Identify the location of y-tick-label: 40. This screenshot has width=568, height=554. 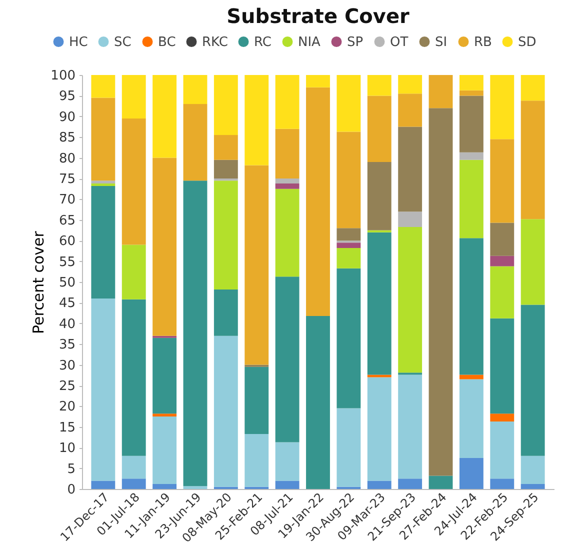
(67, 324).